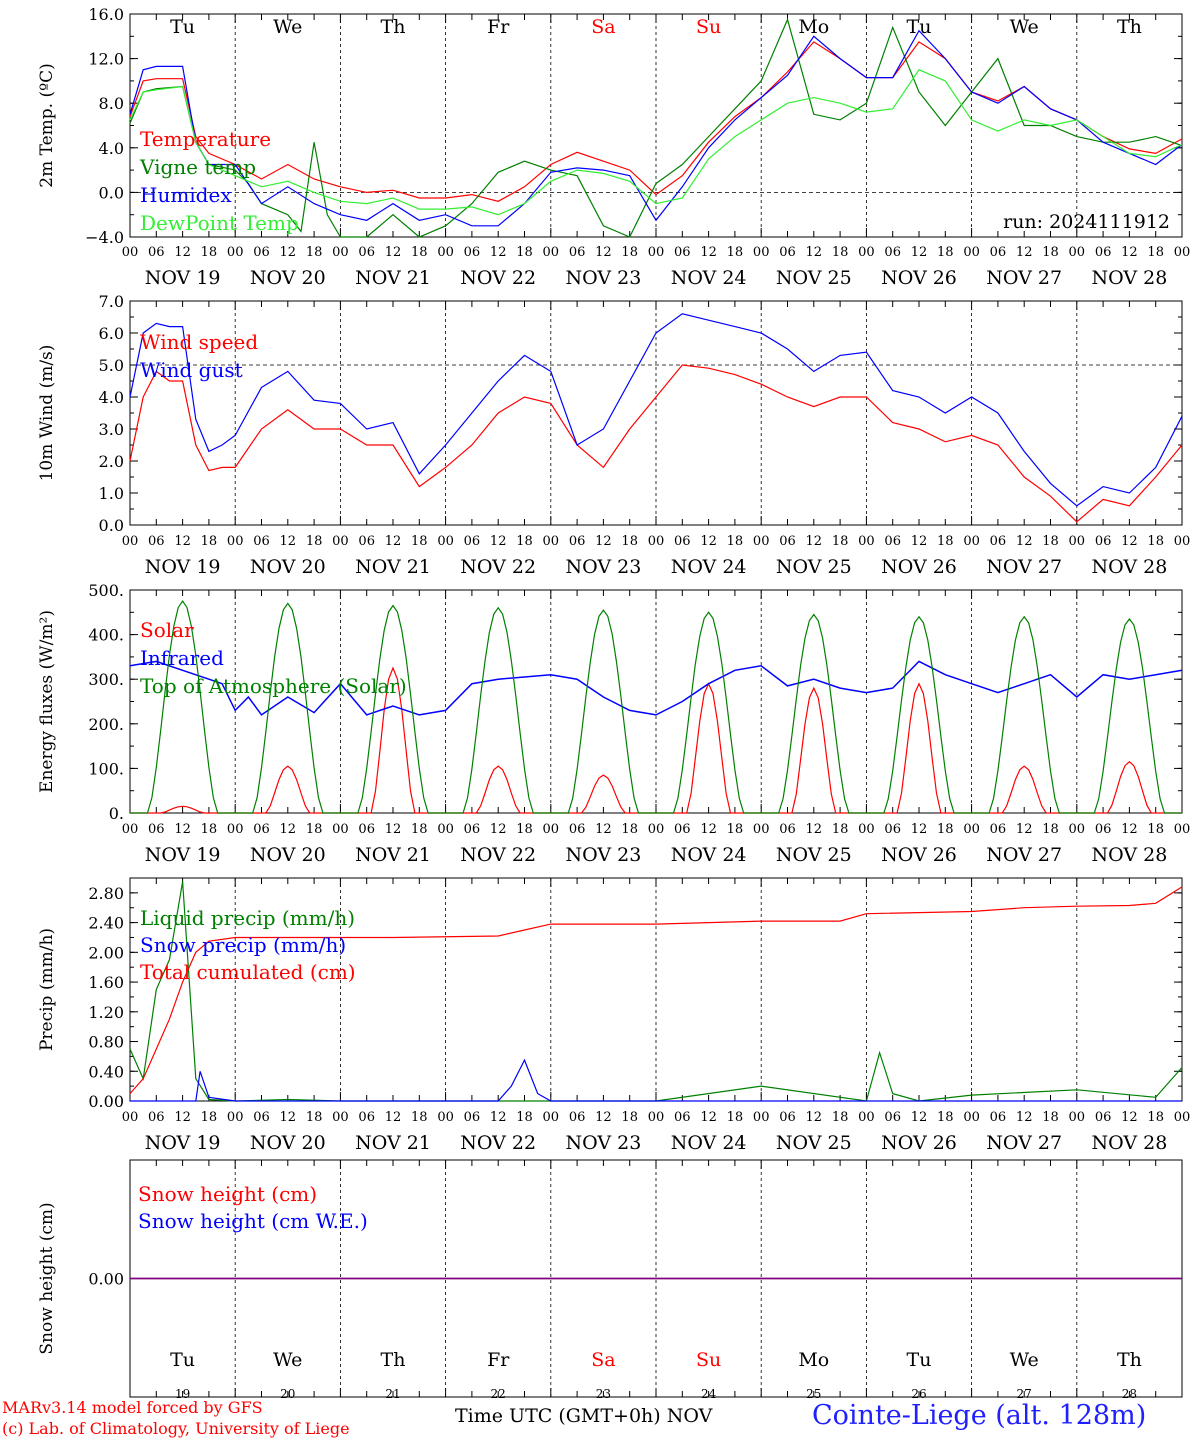  Describe the element at coordinates (167, 630) in the screenshot. I see `legend-entry: Solar` at that location.